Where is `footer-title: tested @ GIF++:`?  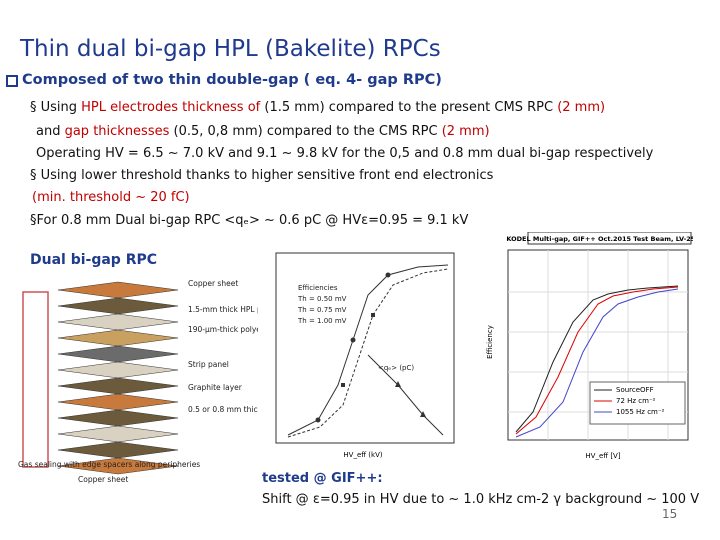 footer-title: tested @ GIF++: is located at coordinates (322, 478).